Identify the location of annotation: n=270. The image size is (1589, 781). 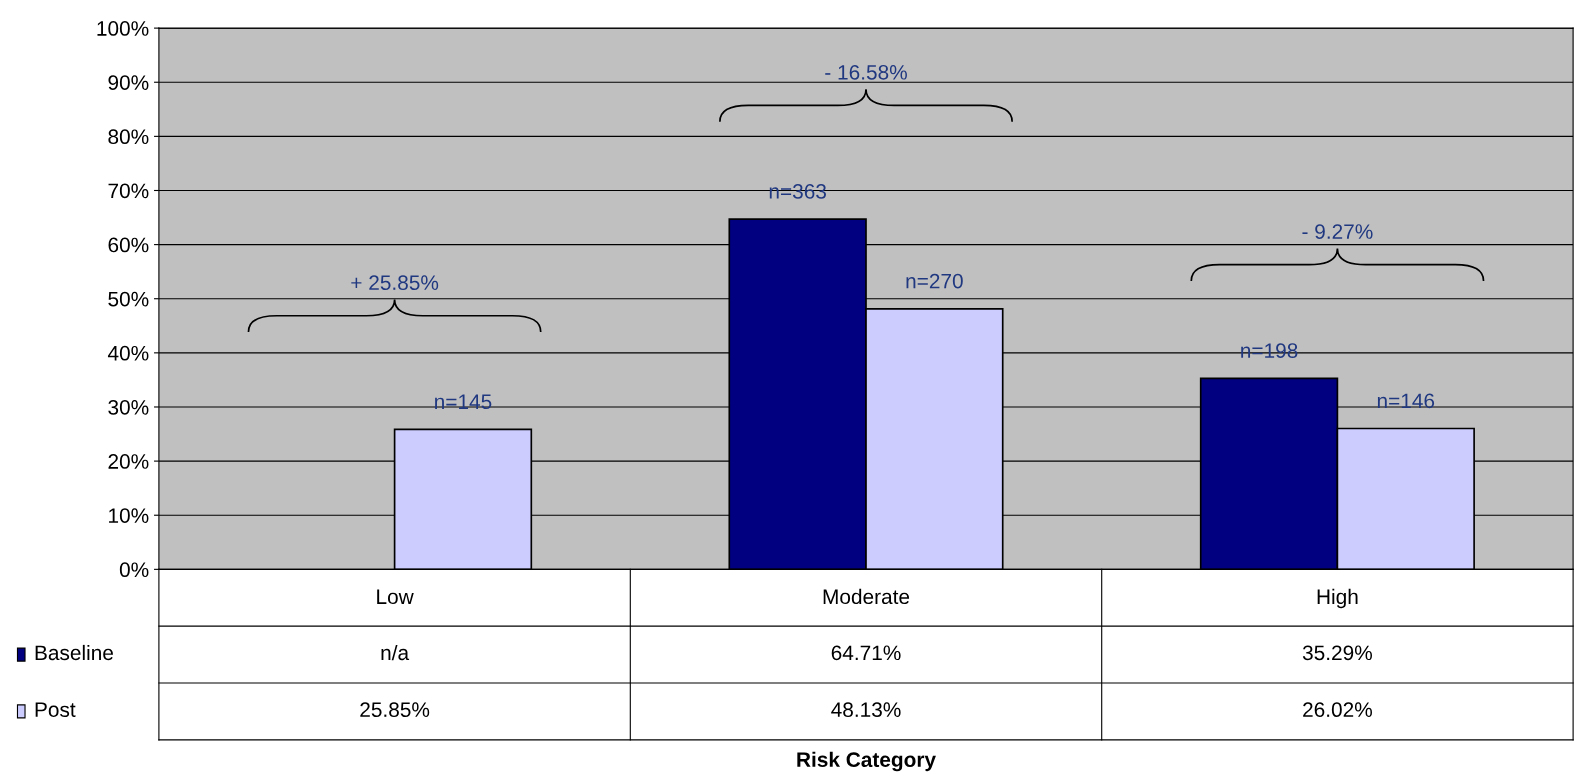
(934, 281).